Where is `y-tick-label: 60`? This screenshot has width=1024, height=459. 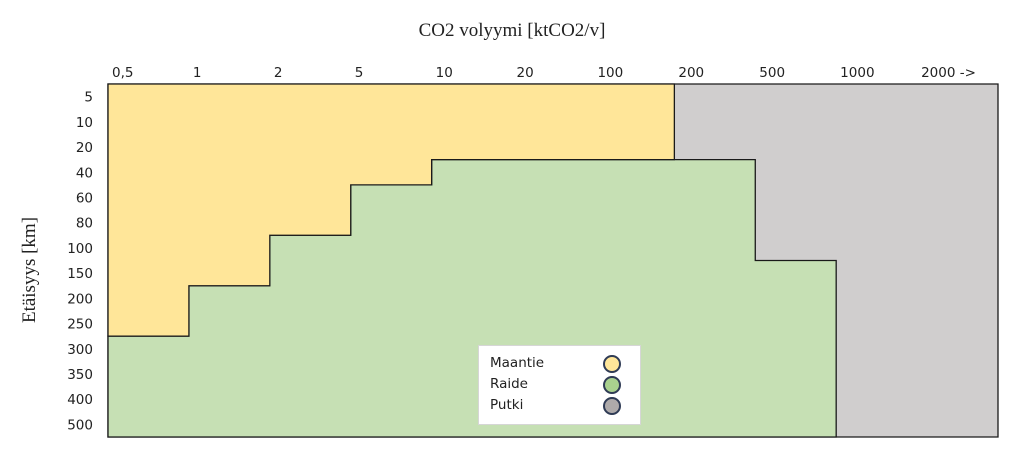
y-tick-label: 60 is located at coordinates (84, 198).